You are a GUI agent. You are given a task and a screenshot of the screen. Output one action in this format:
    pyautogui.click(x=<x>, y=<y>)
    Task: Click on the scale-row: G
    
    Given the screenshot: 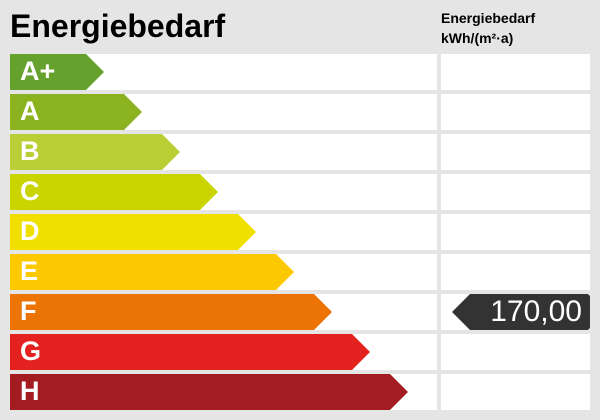 What is the action you would take?
    pyautogui.click(x=223, y=352)
    